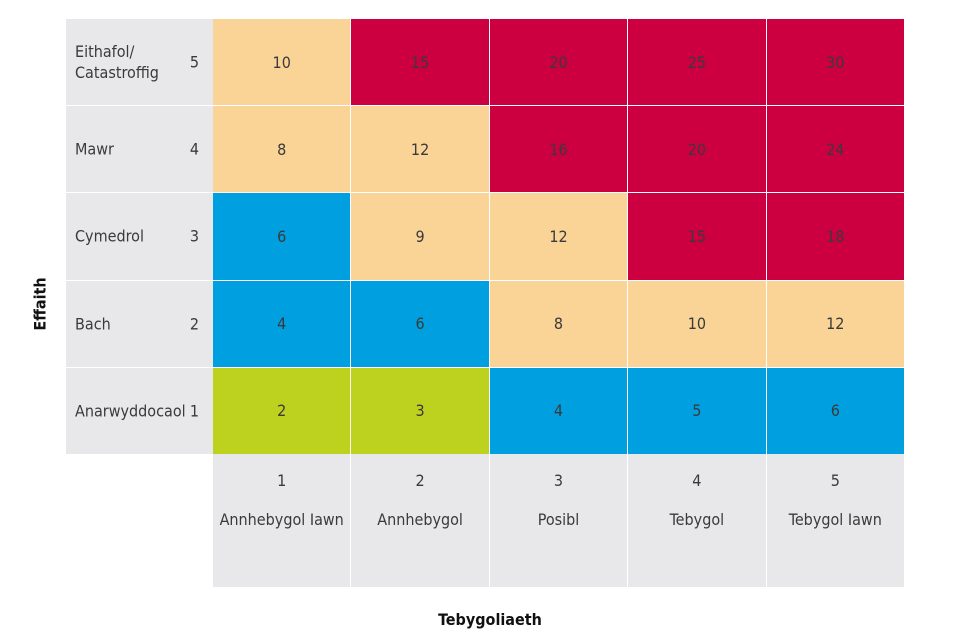  I want to click on column-number: 3, so click(558, 480).